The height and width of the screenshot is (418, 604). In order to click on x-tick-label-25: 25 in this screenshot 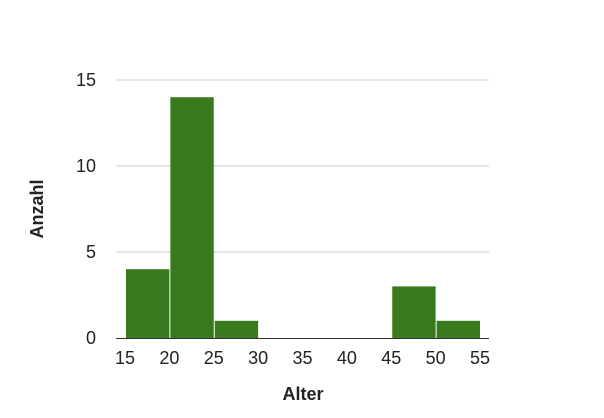, I will do `click(214, 358)`.